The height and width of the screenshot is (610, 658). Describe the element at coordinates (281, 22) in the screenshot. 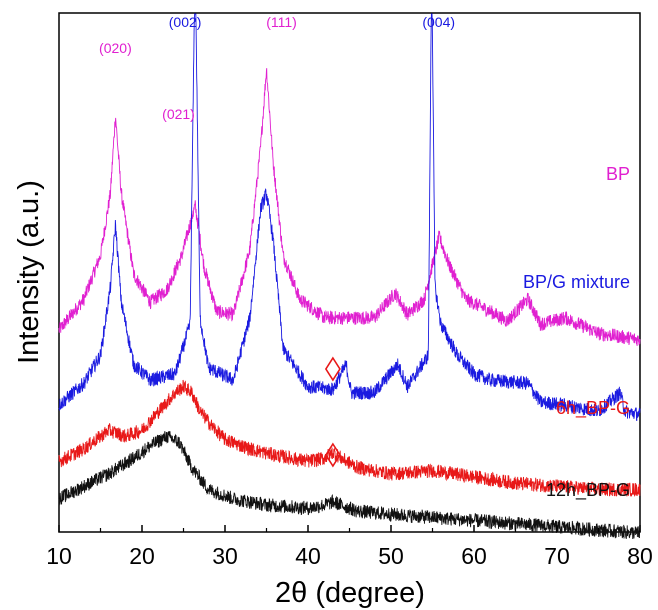

I see `peak-label-111: (111)` at that location.